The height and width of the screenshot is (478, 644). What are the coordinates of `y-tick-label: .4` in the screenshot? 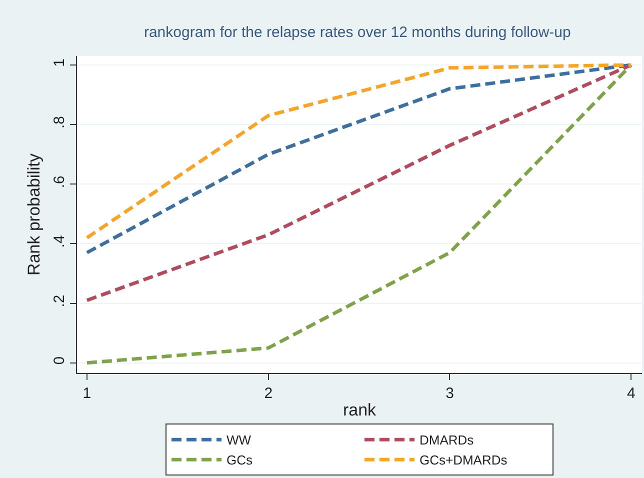 It's located at (59, 241).